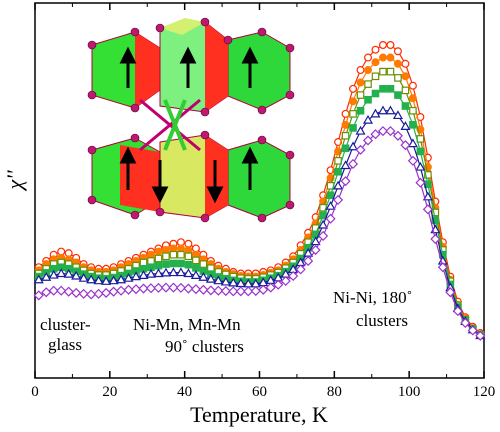 This screenshot has width=500, height=432. What do you see at coordinates (409, 392) in the screenshot?
I see `x-tick-label: 100` at bounding box center [409, 392].